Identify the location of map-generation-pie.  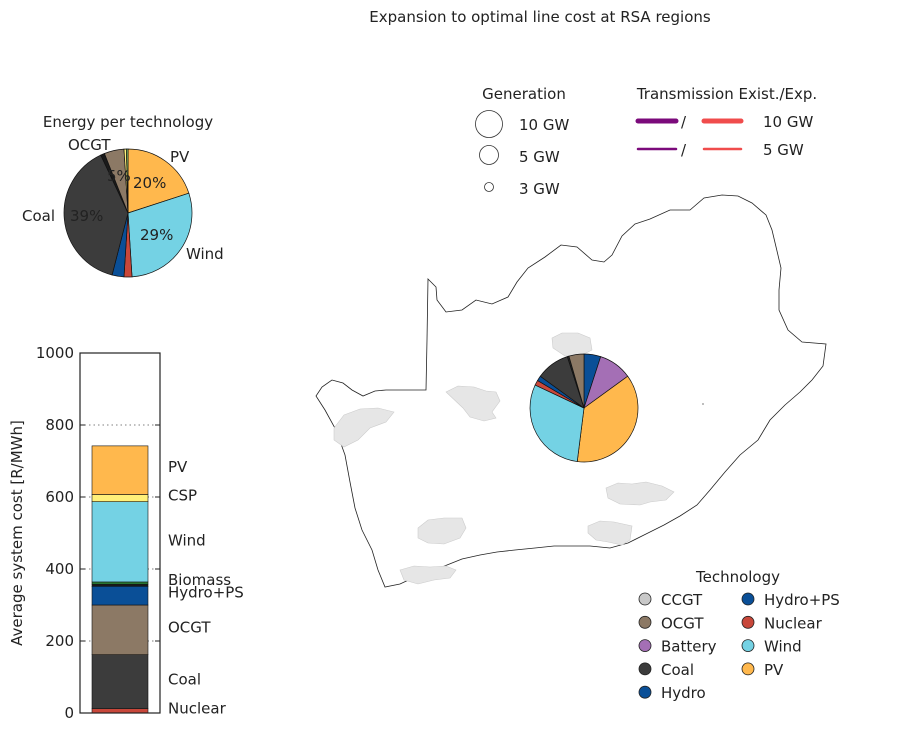
(584, 408).